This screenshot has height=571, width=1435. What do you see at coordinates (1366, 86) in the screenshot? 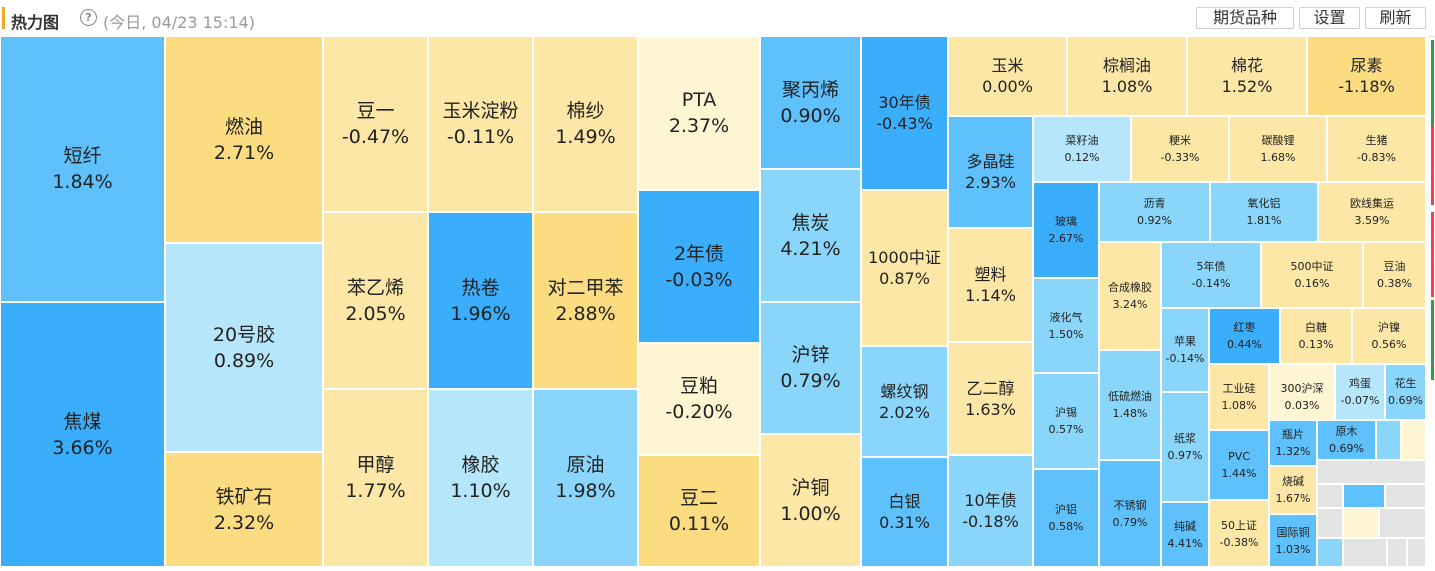
I see `tile-change: -1.18%` at bounding box center [1366, 86].